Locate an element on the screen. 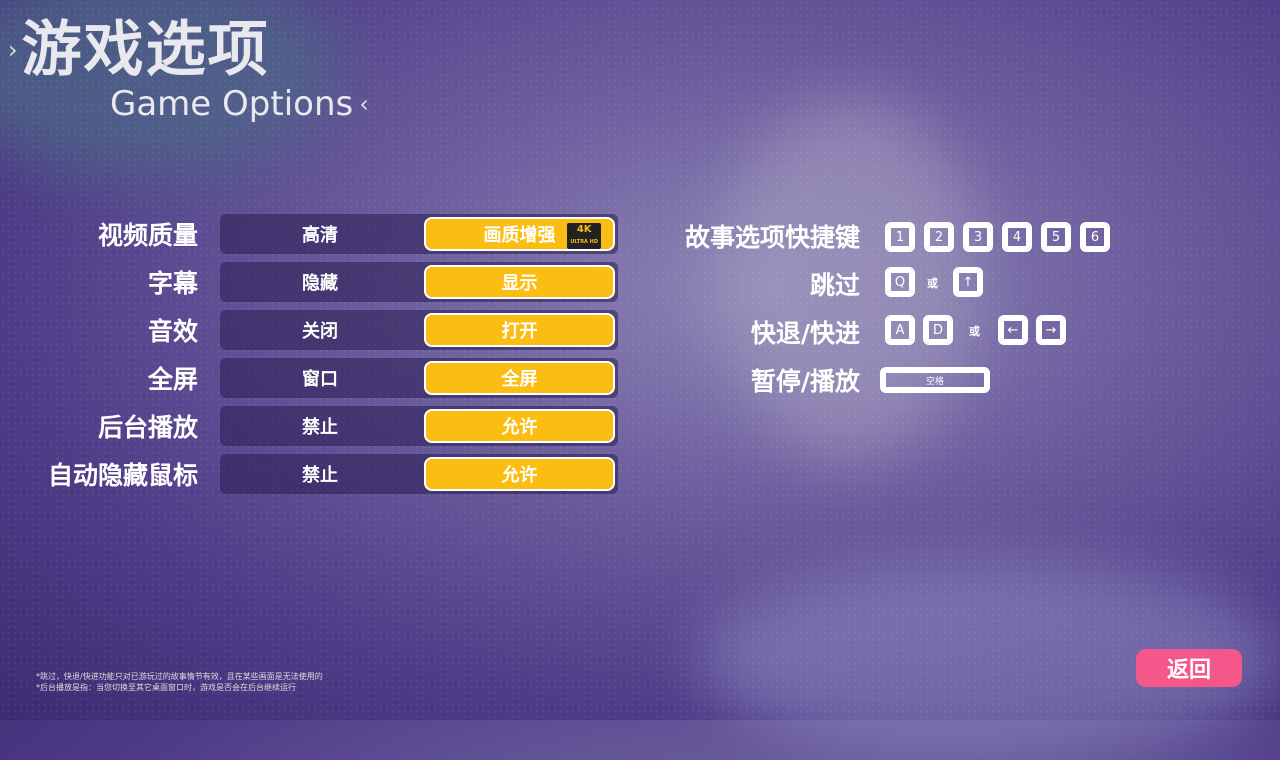  option-off-button: 高清 is located at coordinates (320, 235).